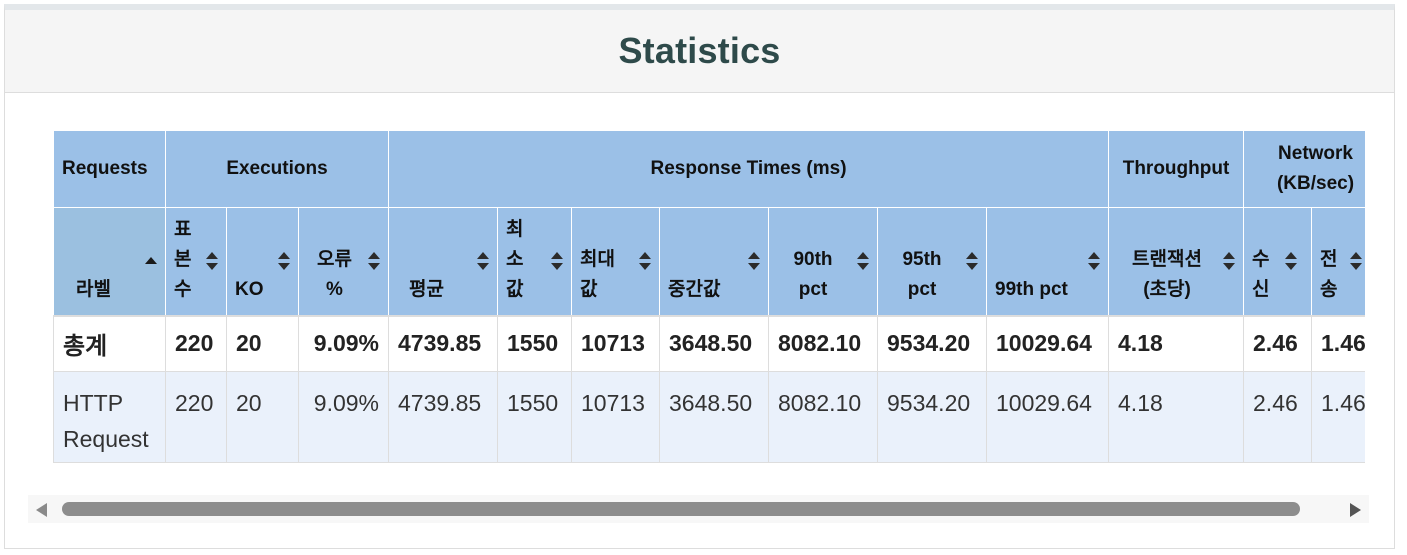 The height and width of the screenshot is (555, 1407). Describe the element at coordinates (1304, 169) in the screenshot. I see `group-header-network: Network (KB/sec)` at that location.